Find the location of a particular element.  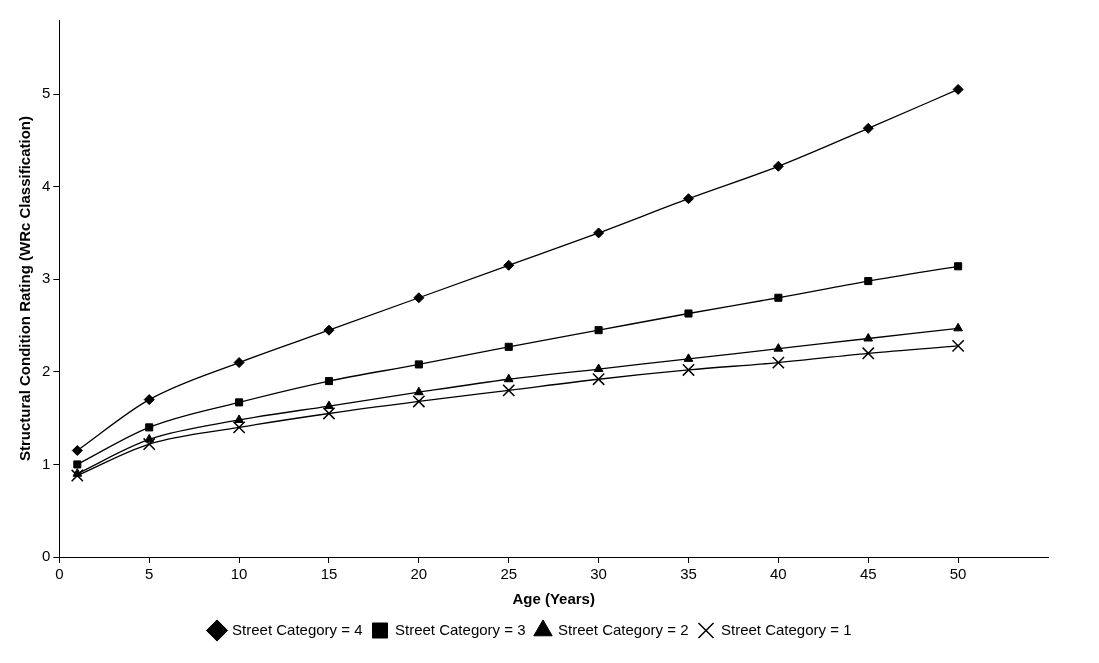

x-tick-label: 5 is located at coordinates (149, 574).